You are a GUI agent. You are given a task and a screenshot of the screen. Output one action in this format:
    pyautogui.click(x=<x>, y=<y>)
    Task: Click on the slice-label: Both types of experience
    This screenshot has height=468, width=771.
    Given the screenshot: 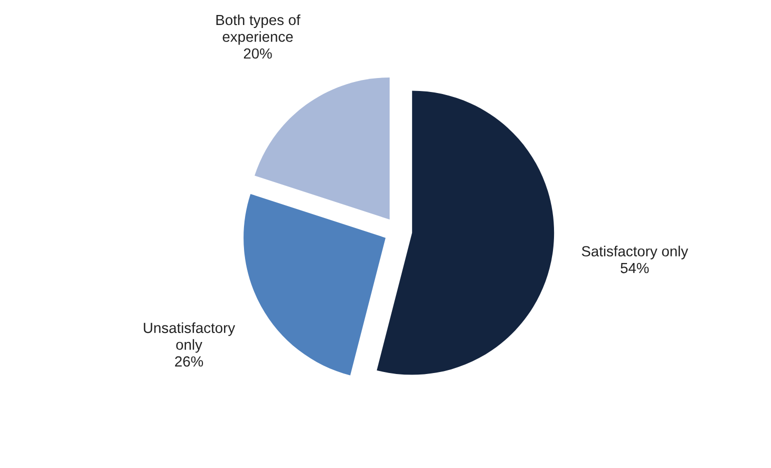 What is the action you would take?
    pyautogui.click(x=258, y=29)
    